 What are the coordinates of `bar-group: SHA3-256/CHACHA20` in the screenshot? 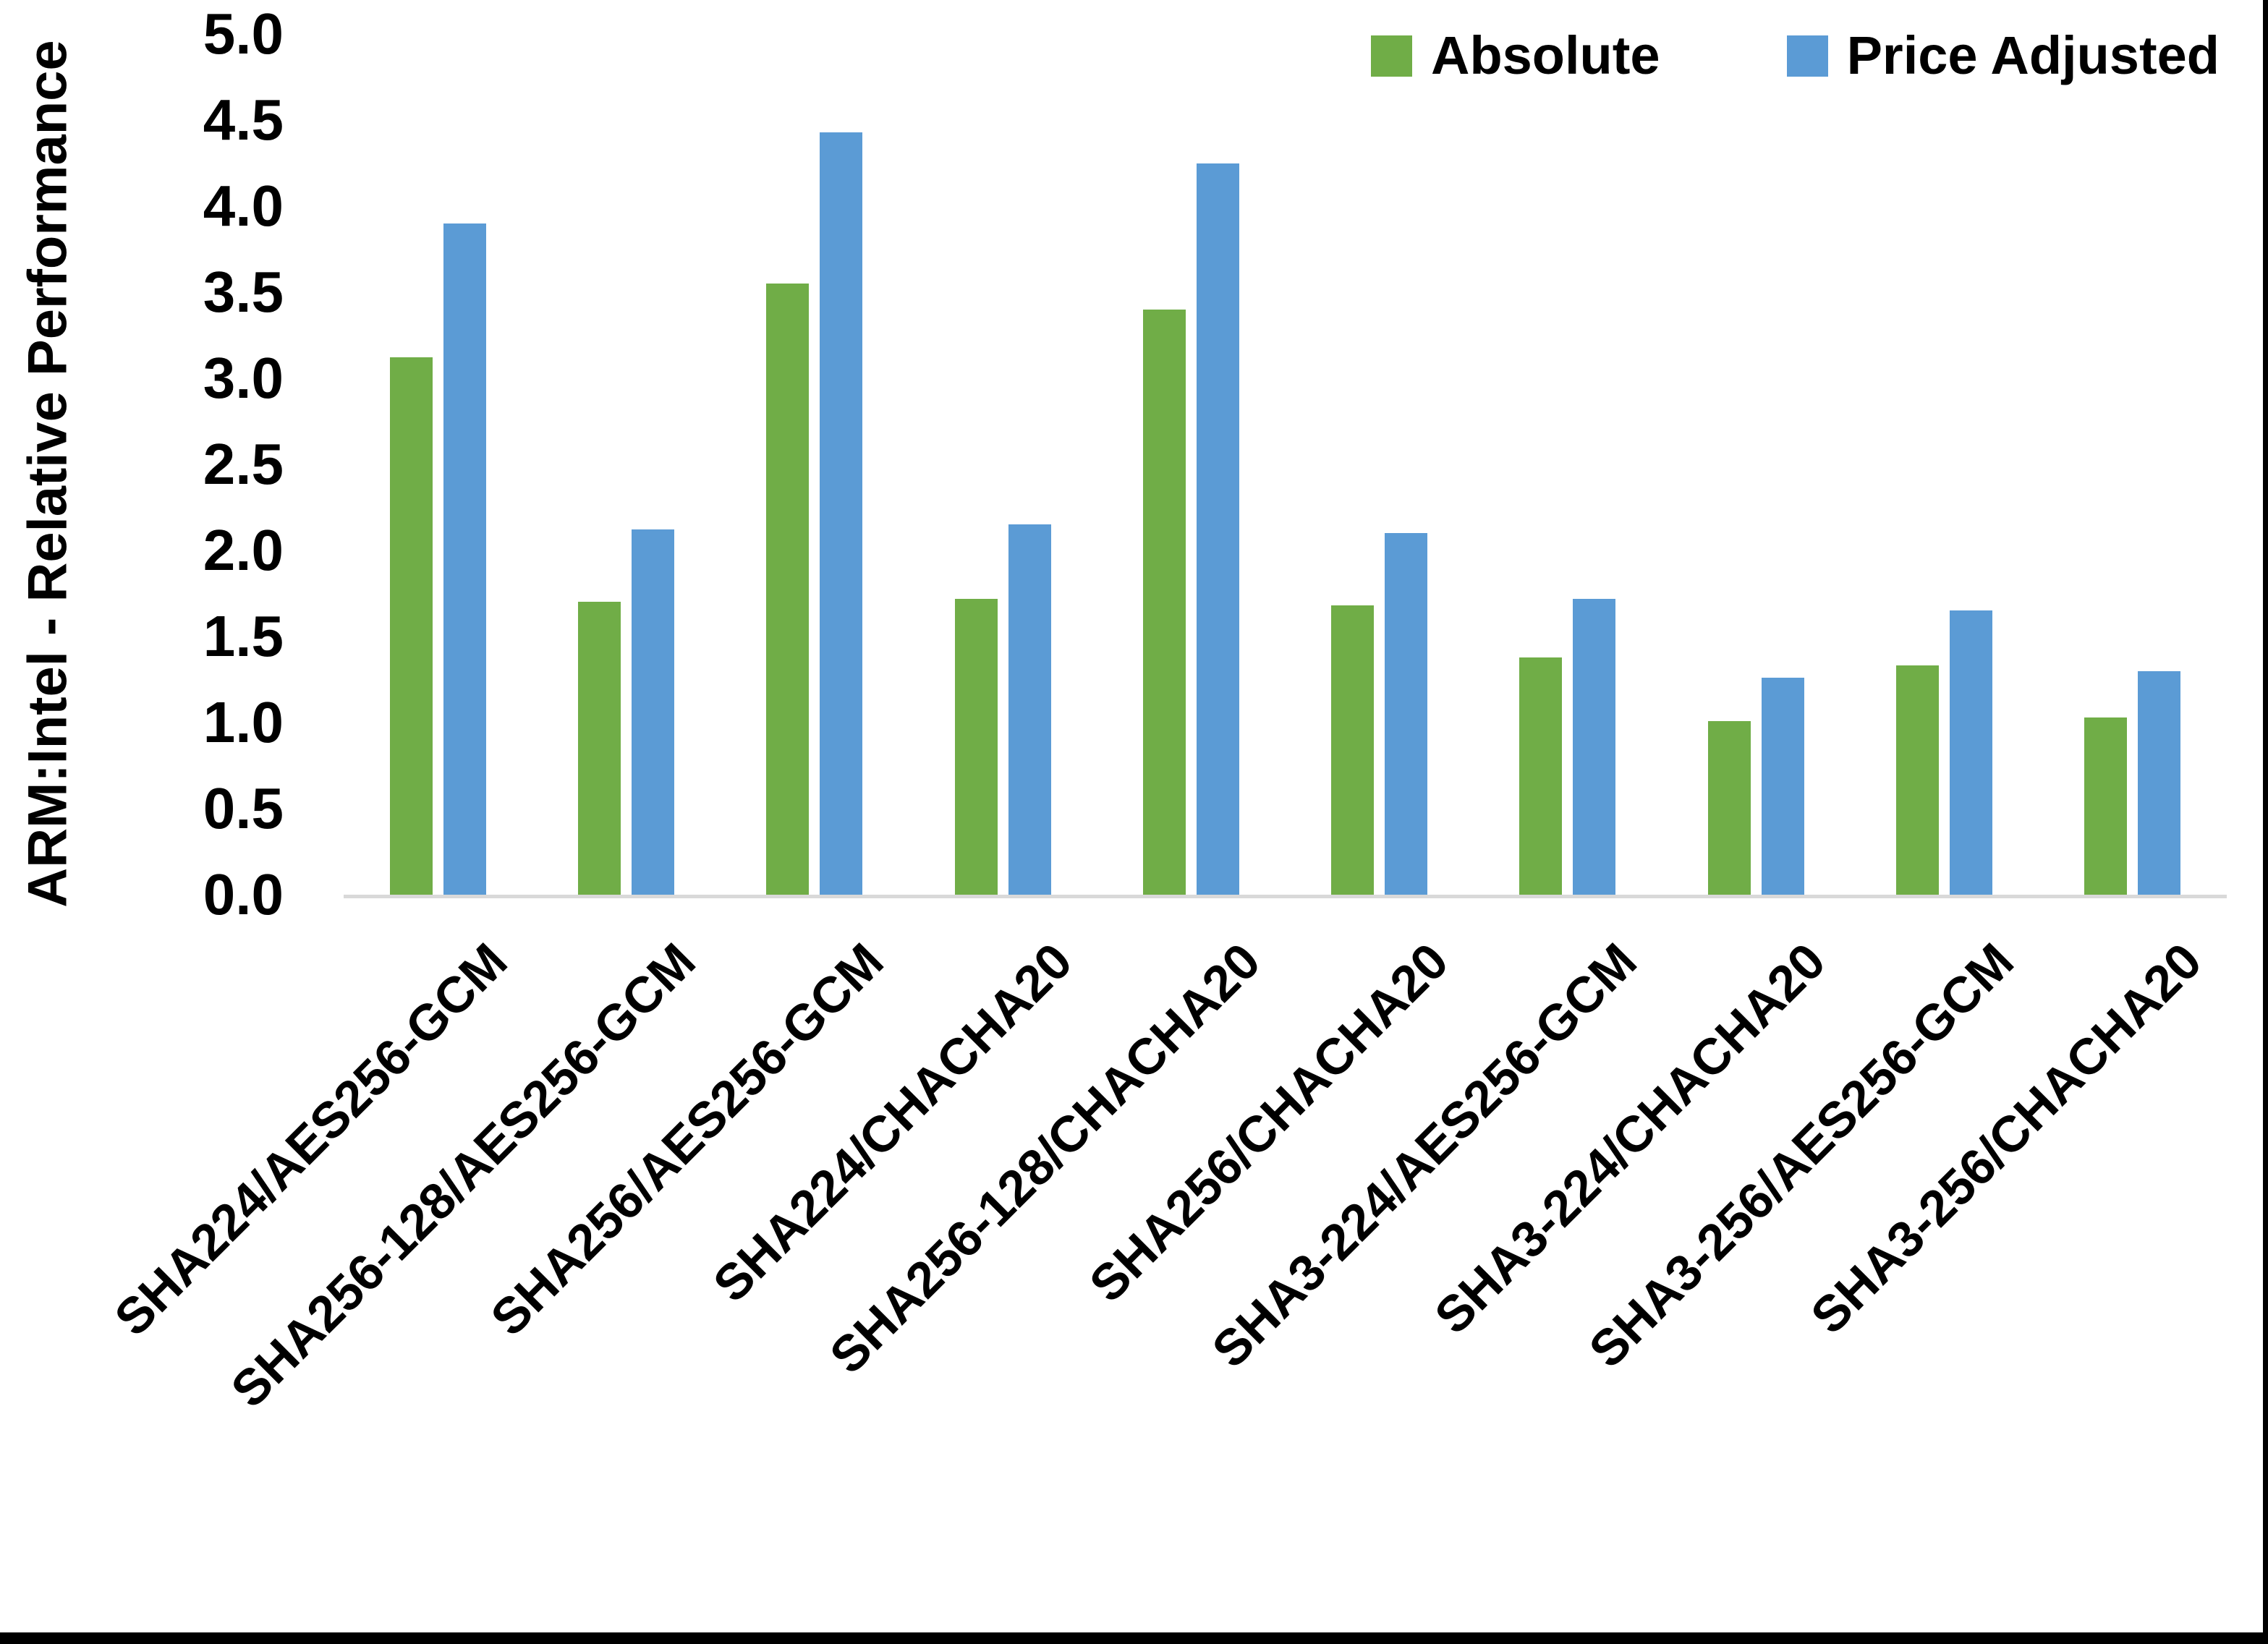 It's located at (2014, 689).